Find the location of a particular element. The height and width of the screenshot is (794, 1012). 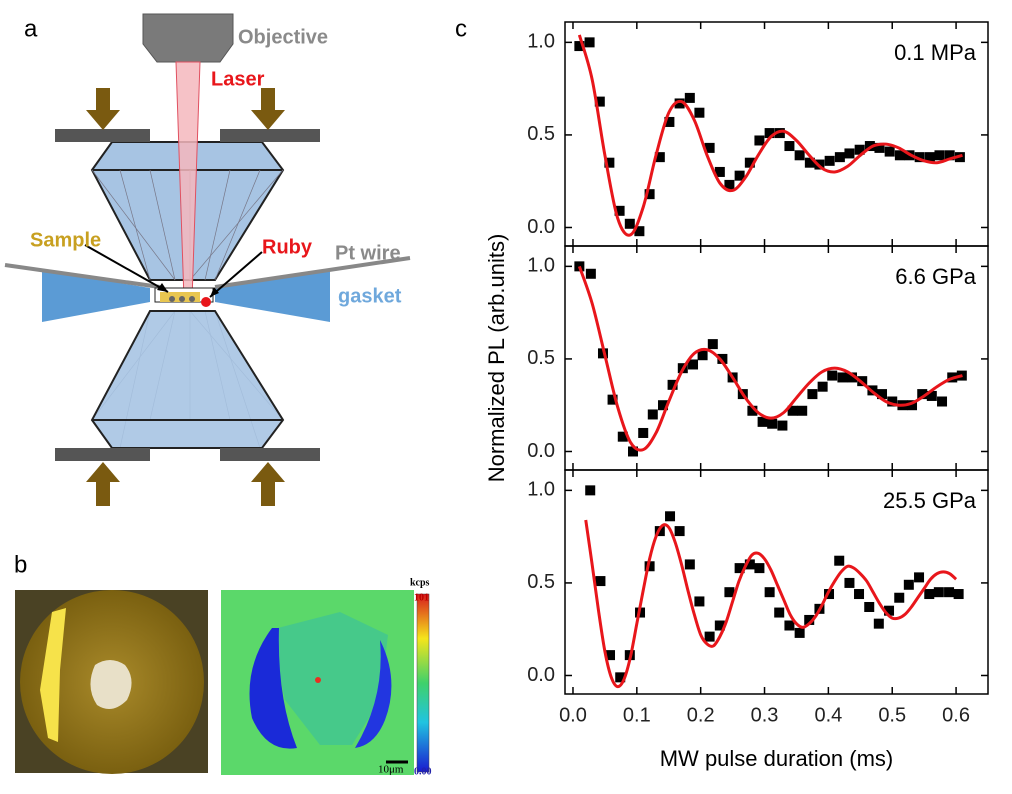

x-tick-label: 0.3 is located at coordinates (765, 715).